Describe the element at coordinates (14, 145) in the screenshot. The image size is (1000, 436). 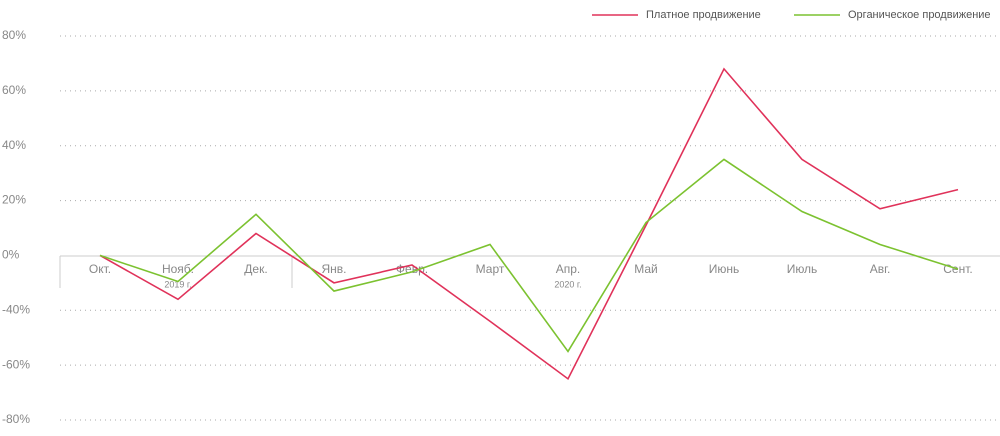
I see `y-tick-label: 40%` at that location.